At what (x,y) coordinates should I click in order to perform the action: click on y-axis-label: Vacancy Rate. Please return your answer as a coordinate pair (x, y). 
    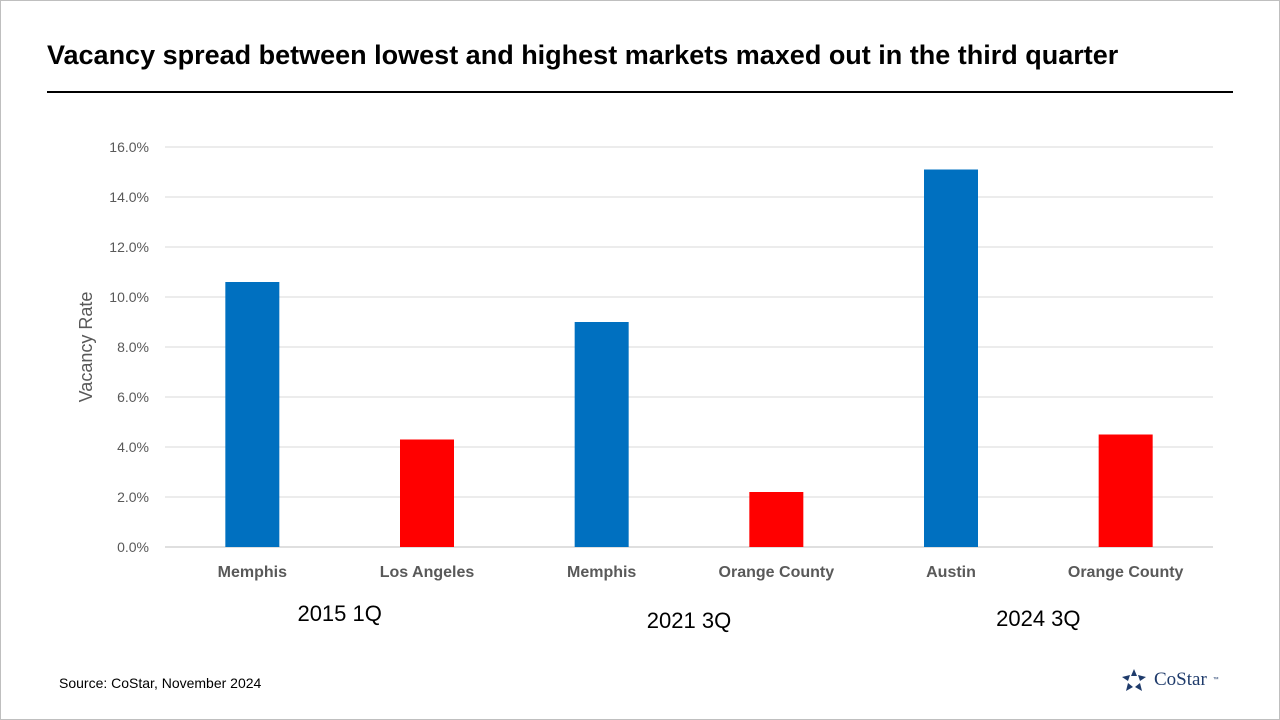
    Looking at the image, I should click on (86, 347).